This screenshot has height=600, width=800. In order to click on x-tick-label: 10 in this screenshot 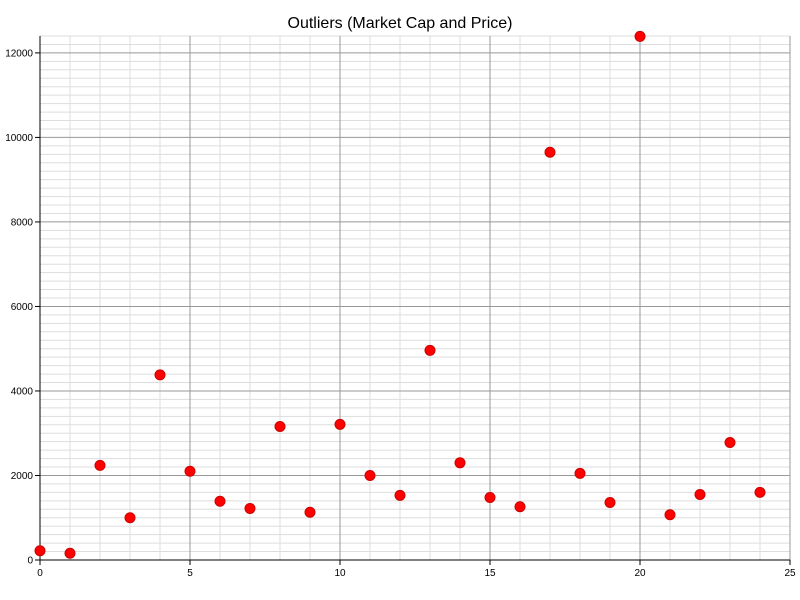, I will do `click(340, 573)`.